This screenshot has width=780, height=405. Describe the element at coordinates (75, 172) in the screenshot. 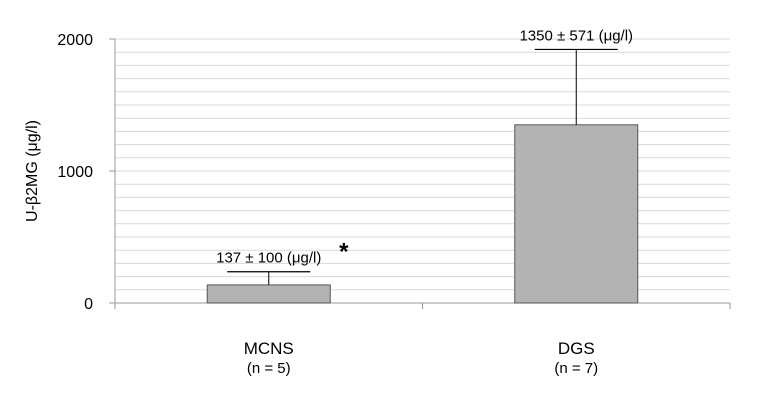

I see `y-tick-label: 1000` at that location.